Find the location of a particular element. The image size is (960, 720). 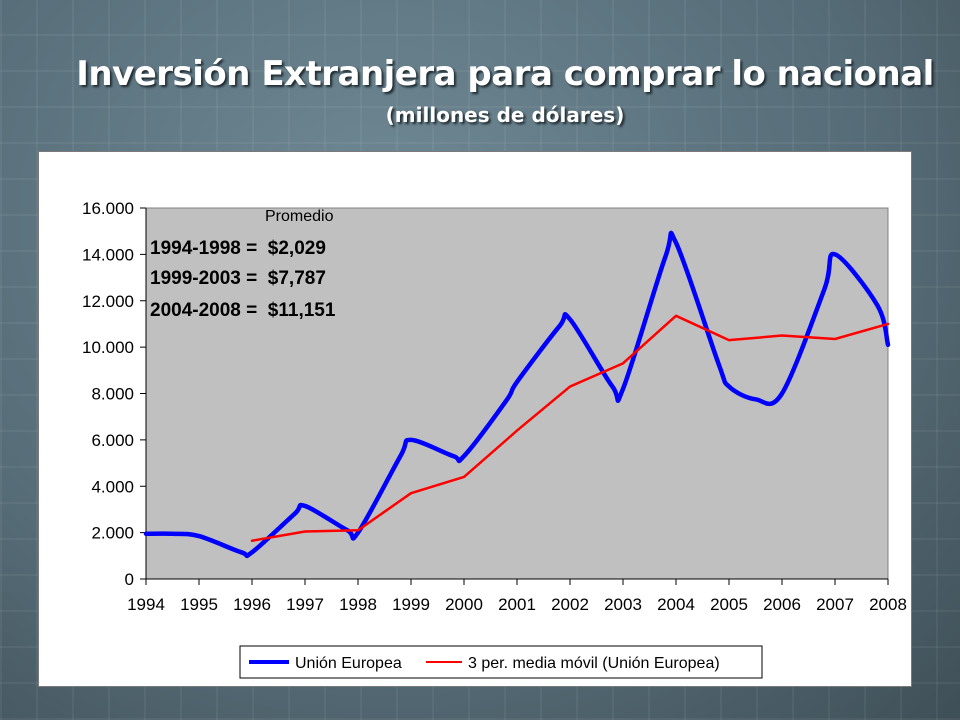

x-tick-label: 1998 is located at coordinates (358, 604).